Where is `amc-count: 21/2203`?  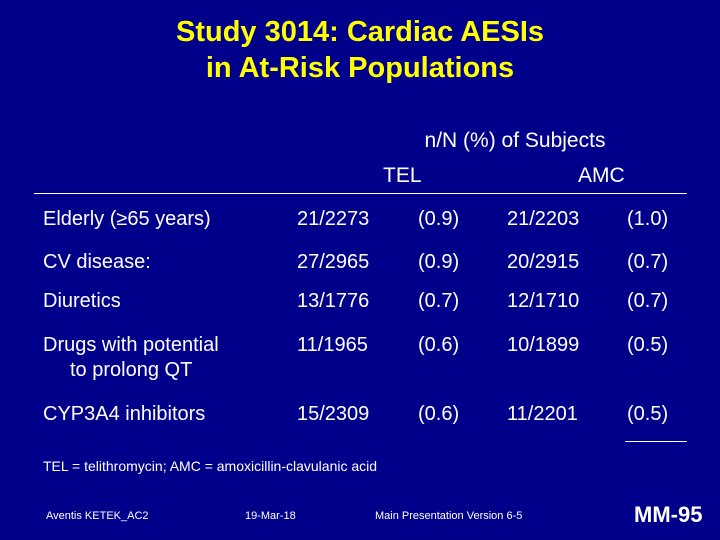
amc-count: 21/2203 is located at coordinates (543, 219).